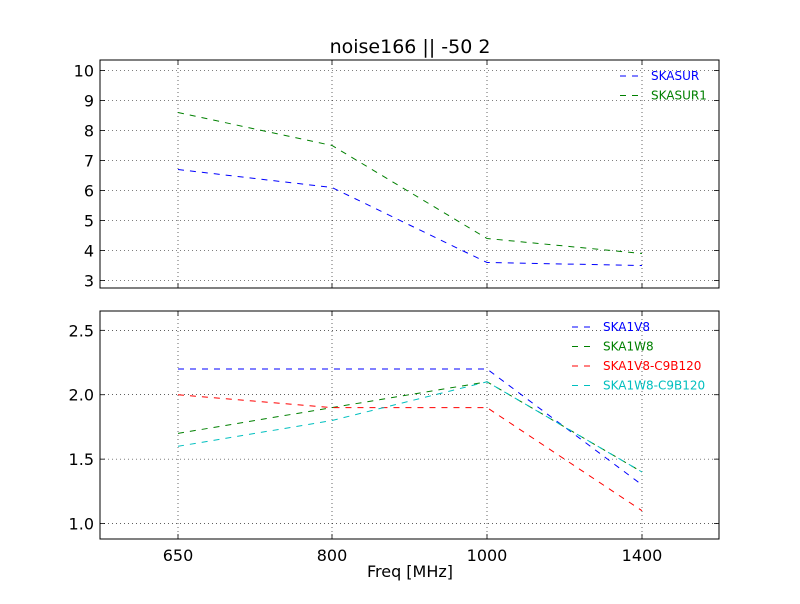 This screenshot has width=800, height=604. I want to click on y-tick-label: 2.5, so click(81, 330).